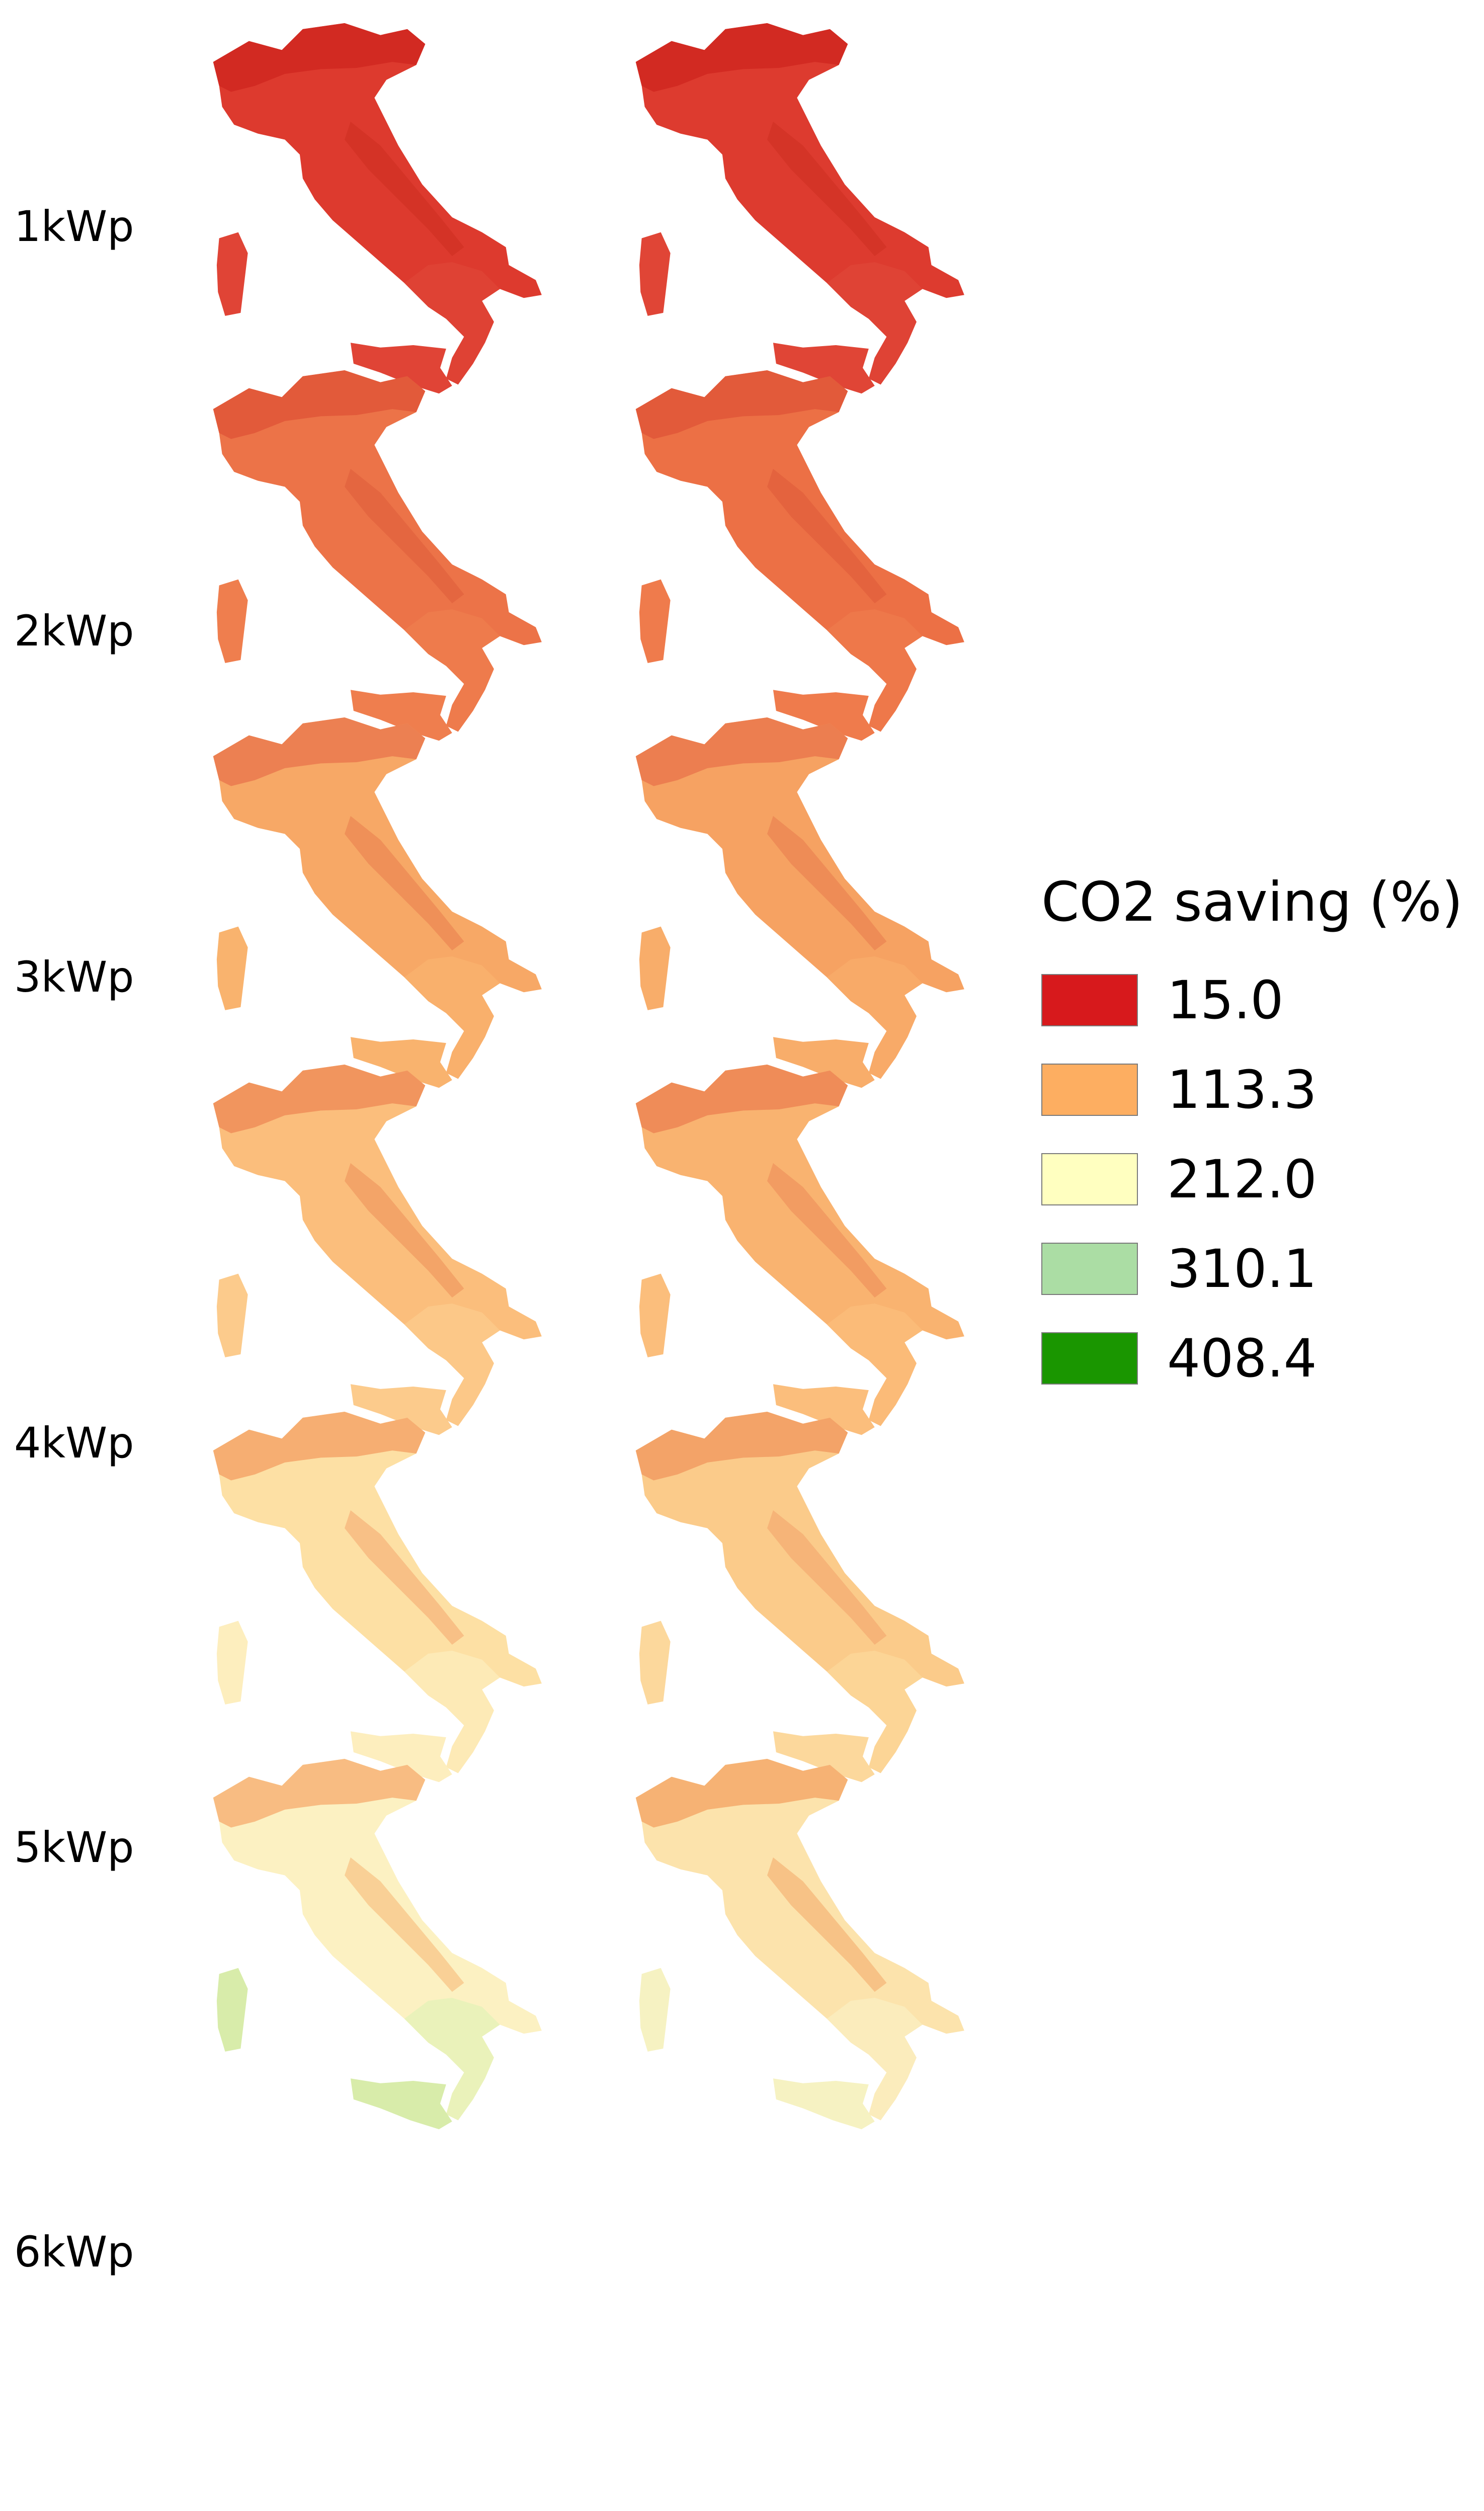 This screenshot has width=1484, height=2511. What do you see at coordinates (1242, 1358) in the screenshot?
I see `legend-label-5: 408.4` at bounding box center [1242, 1358].